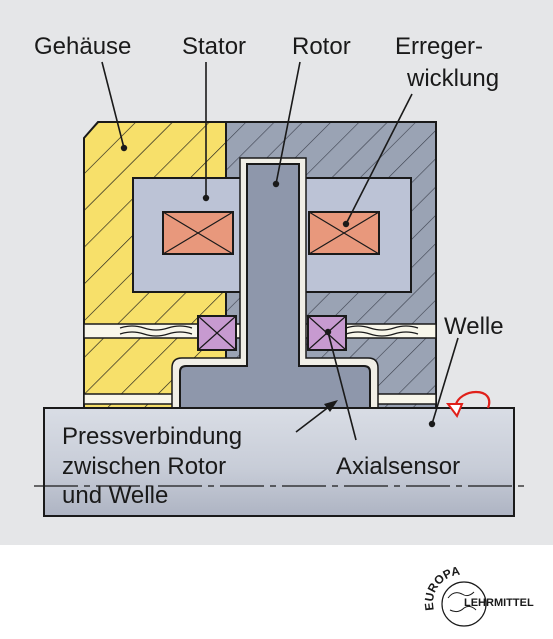 This screenshot has width=553, height=639. I want to click on label-press-line2: zwischen Rotor, so click(144, 466).